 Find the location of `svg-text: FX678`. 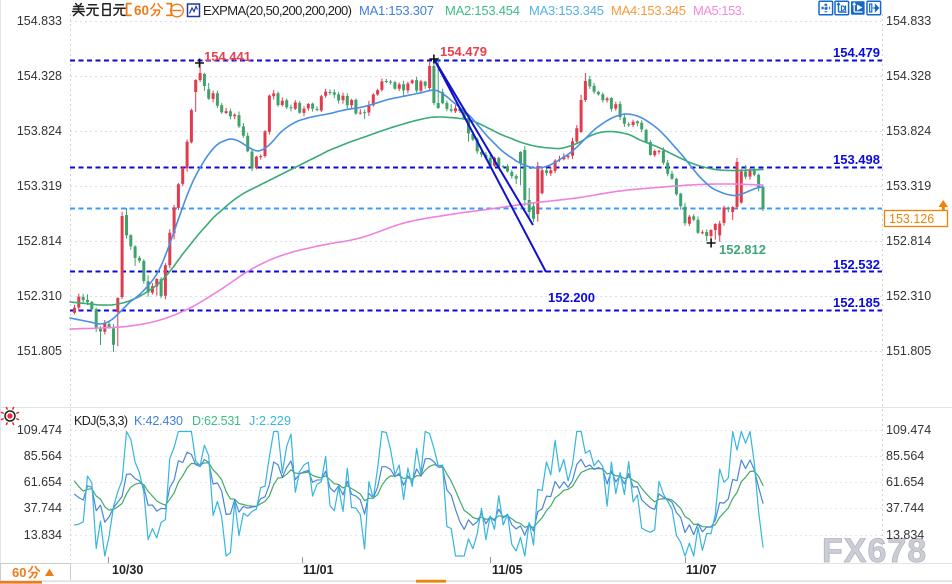

svg-text: FX678 is located at coordinates (874, 551).